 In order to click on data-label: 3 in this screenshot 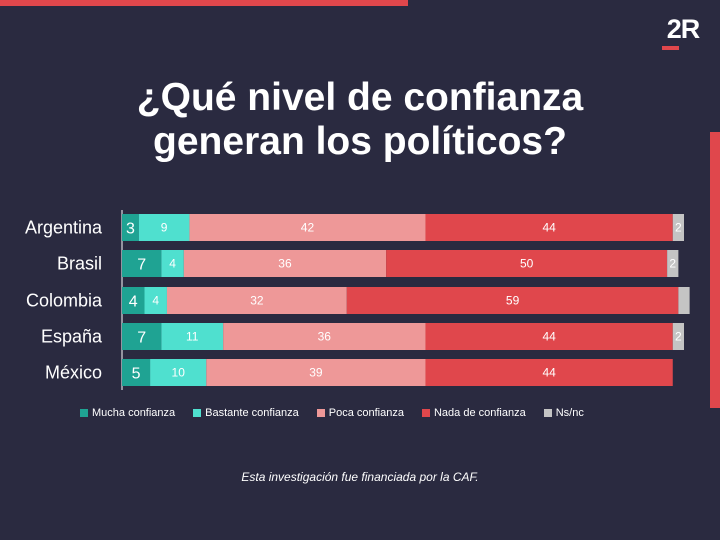, I will do `click(130, 229)`.